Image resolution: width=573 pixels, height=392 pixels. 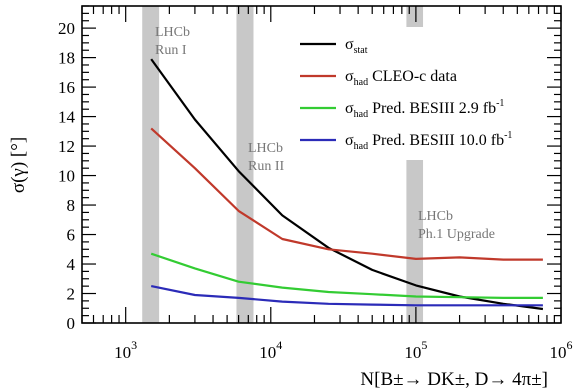 I want to click on legend-label-3: σhad Pred. BESIII 10.0 fb-1, so click(x=428, y=141).